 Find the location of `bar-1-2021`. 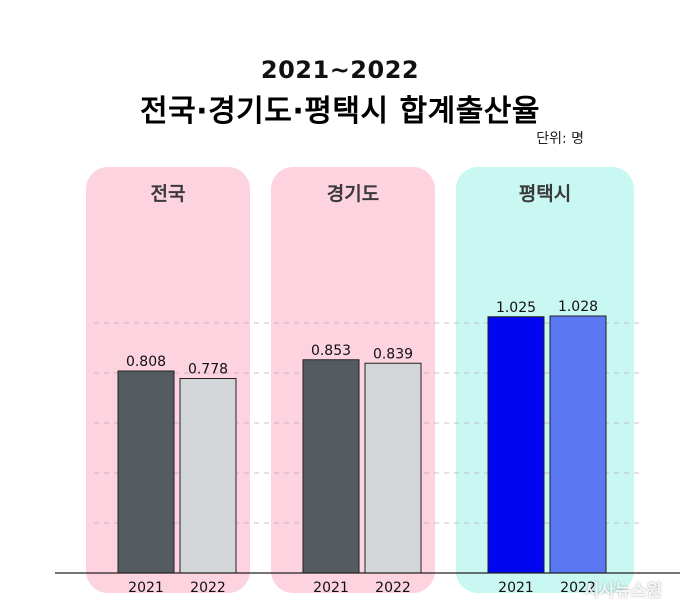

bar-1-2021 is located at coordinates (146, 472).